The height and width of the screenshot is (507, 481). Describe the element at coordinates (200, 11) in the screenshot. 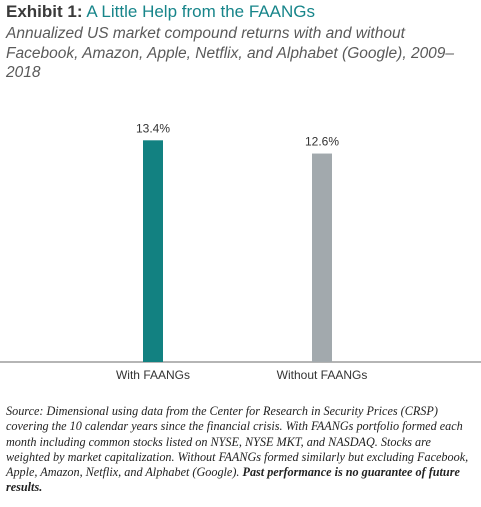

I see `title-text: A Little Help from the FAANGs` at that location.